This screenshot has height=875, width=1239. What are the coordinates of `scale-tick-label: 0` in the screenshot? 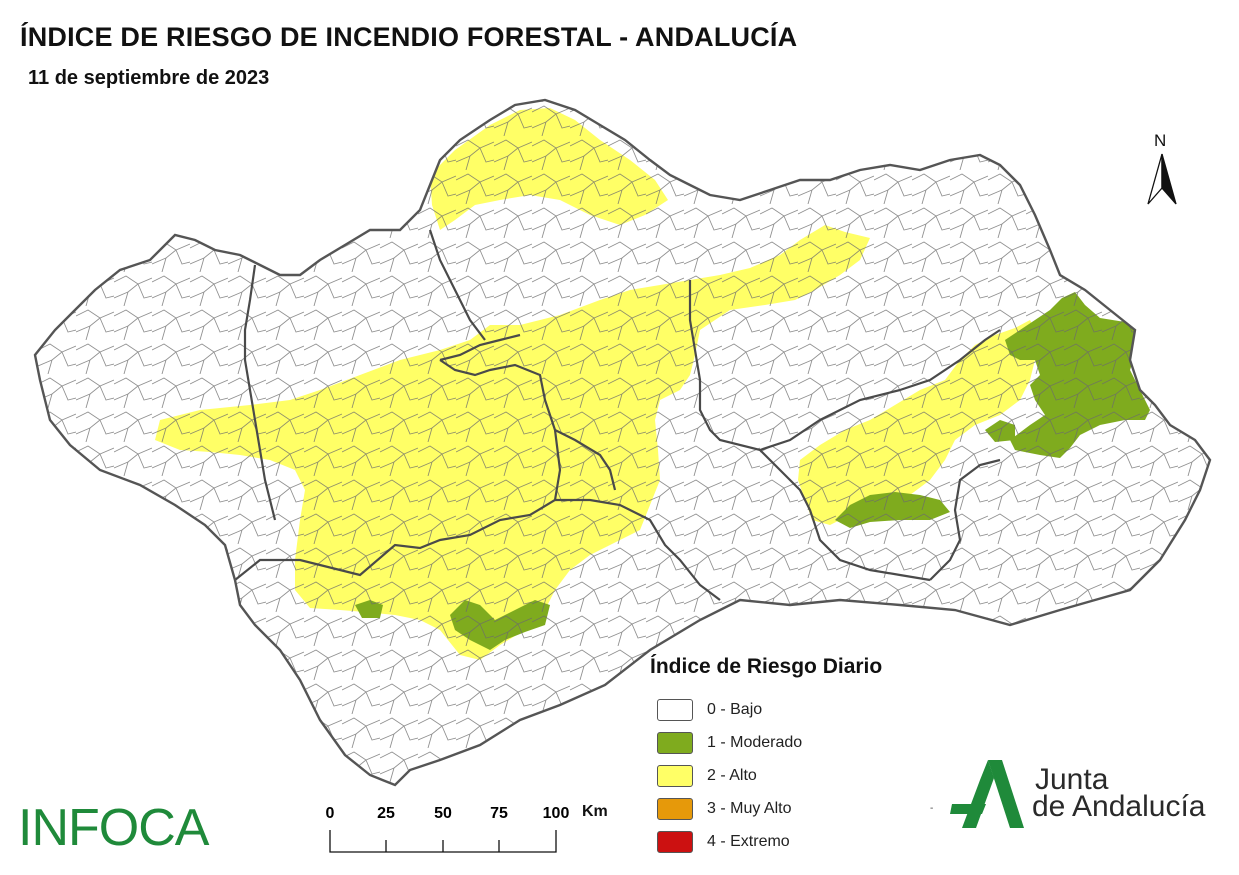 It's located at (330, 813).